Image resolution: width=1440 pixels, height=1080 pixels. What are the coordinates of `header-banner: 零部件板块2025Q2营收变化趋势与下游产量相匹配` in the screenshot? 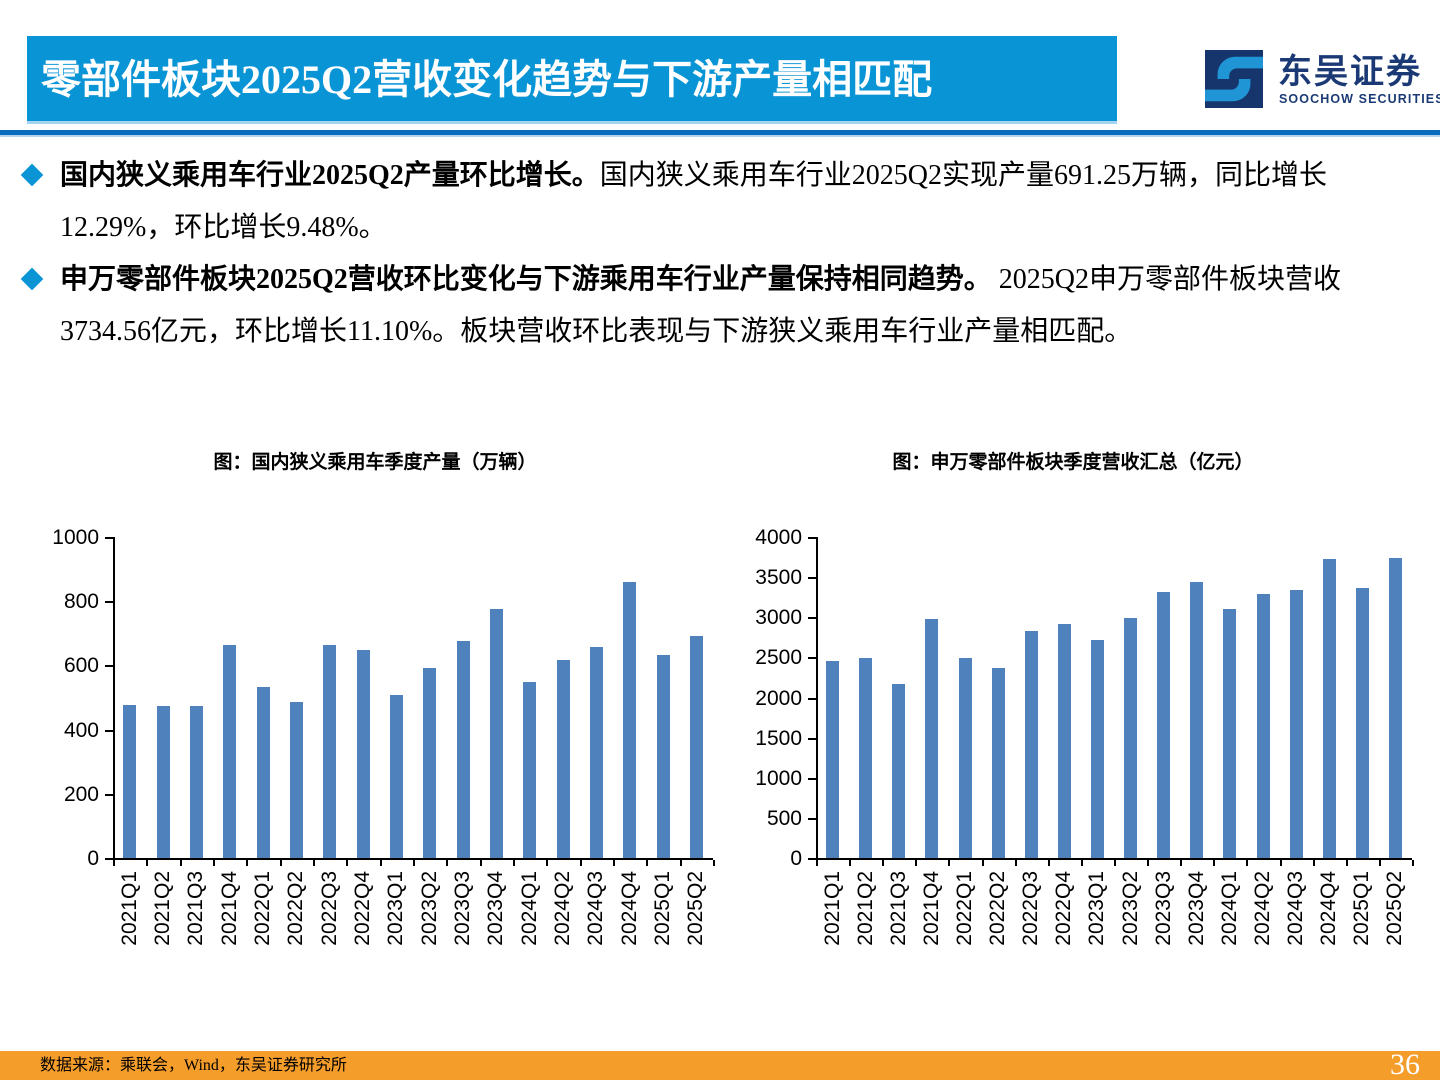 It's located at (572, 80).